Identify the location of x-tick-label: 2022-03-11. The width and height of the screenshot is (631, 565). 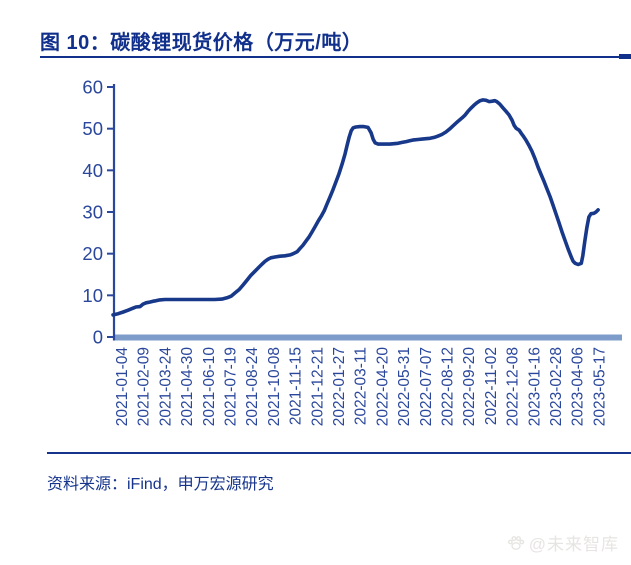
(361, 386).